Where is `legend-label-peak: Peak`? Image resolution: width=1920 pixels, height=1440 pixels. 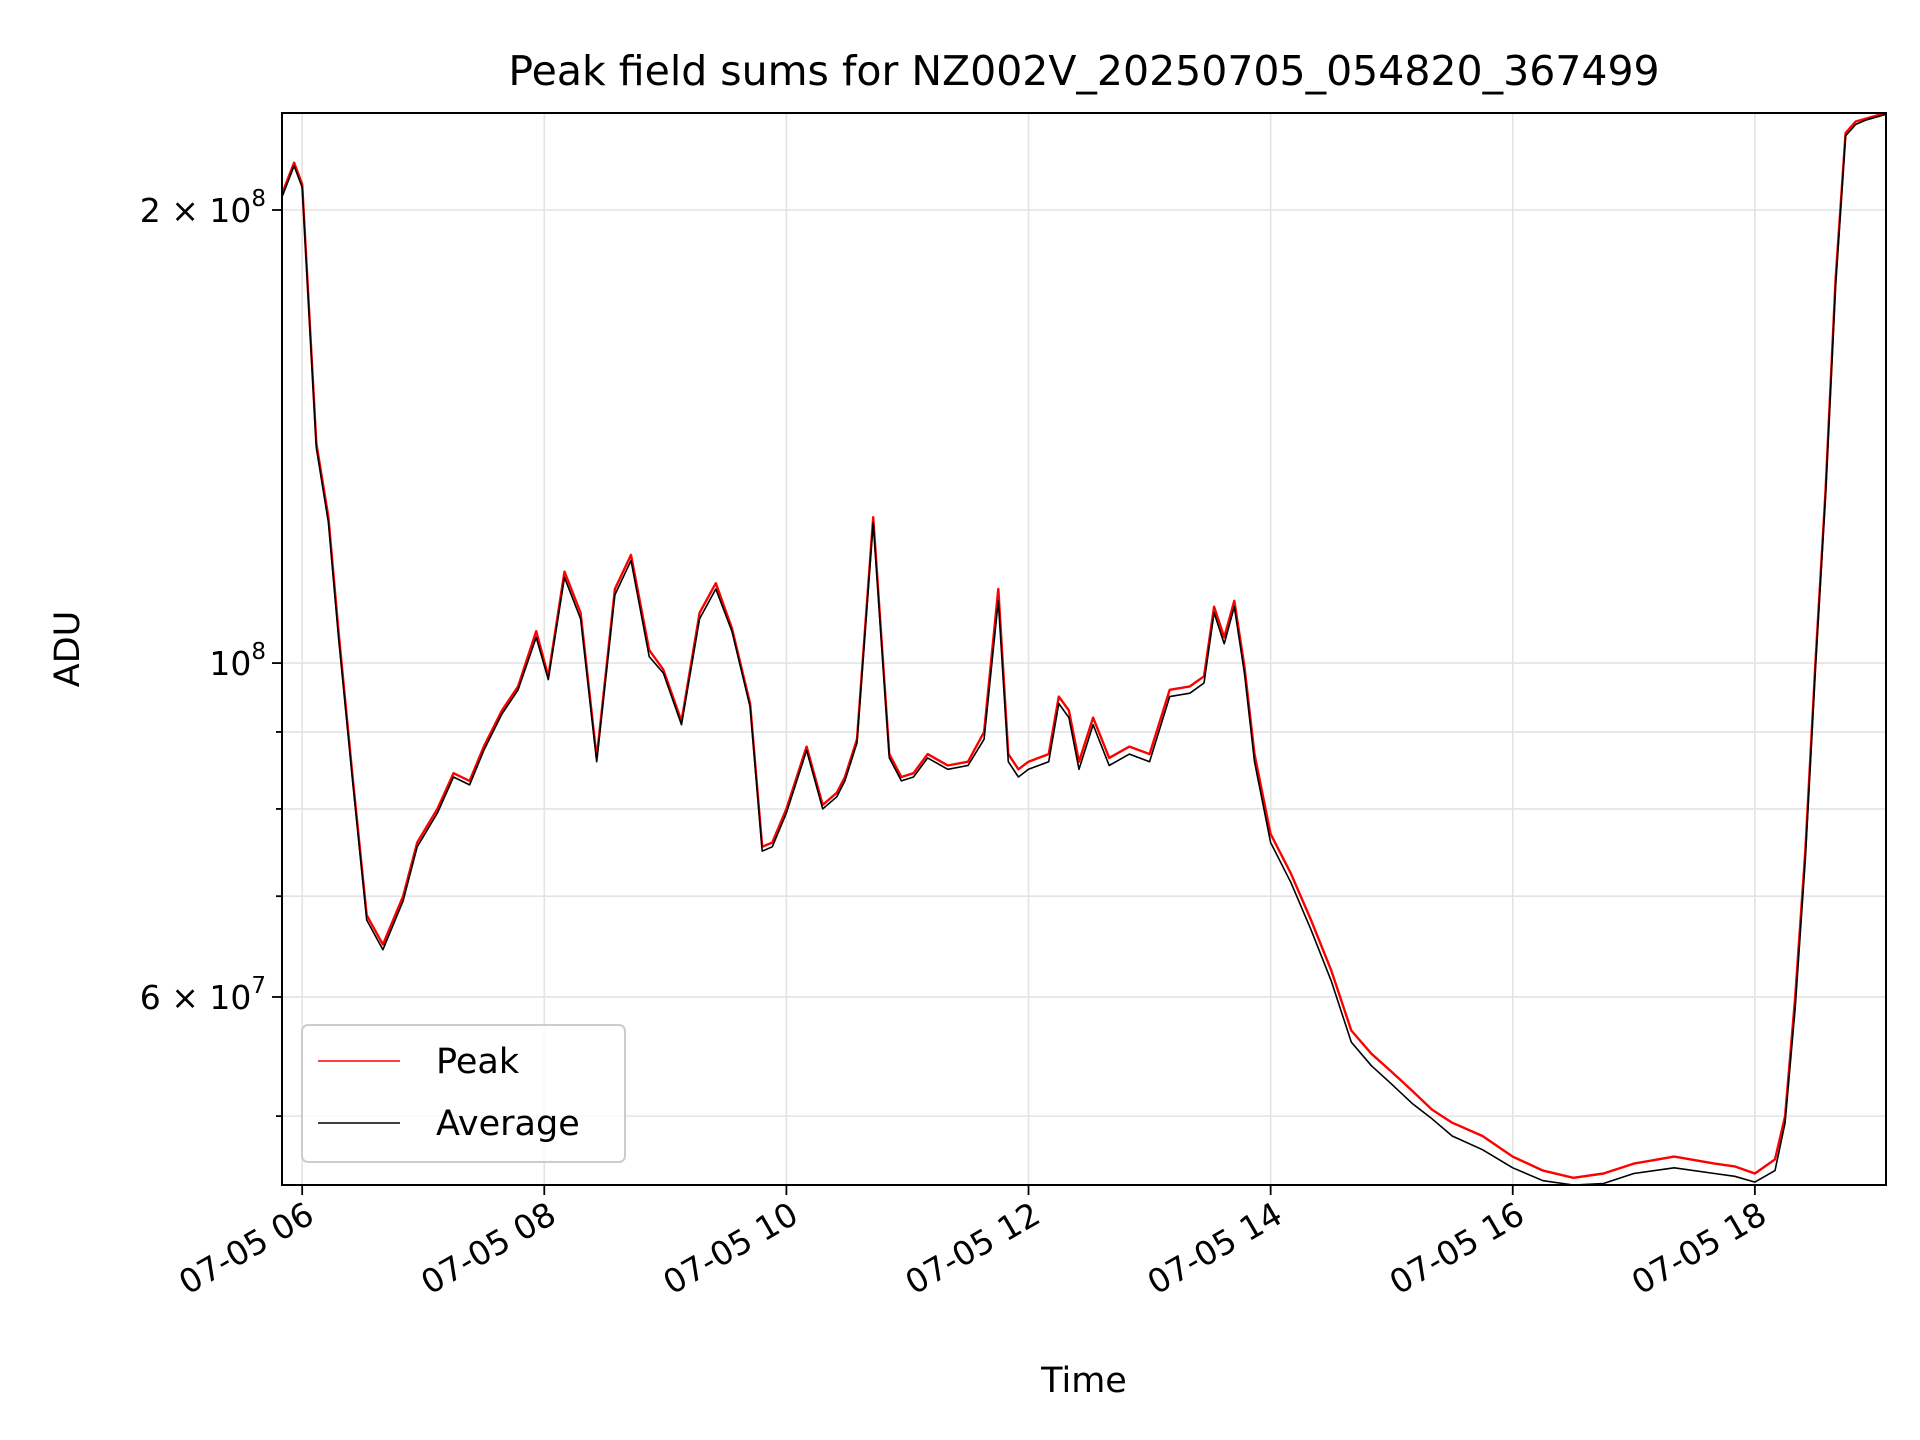
legend-label-peak: Peak is located at coordinates (478, 1062).